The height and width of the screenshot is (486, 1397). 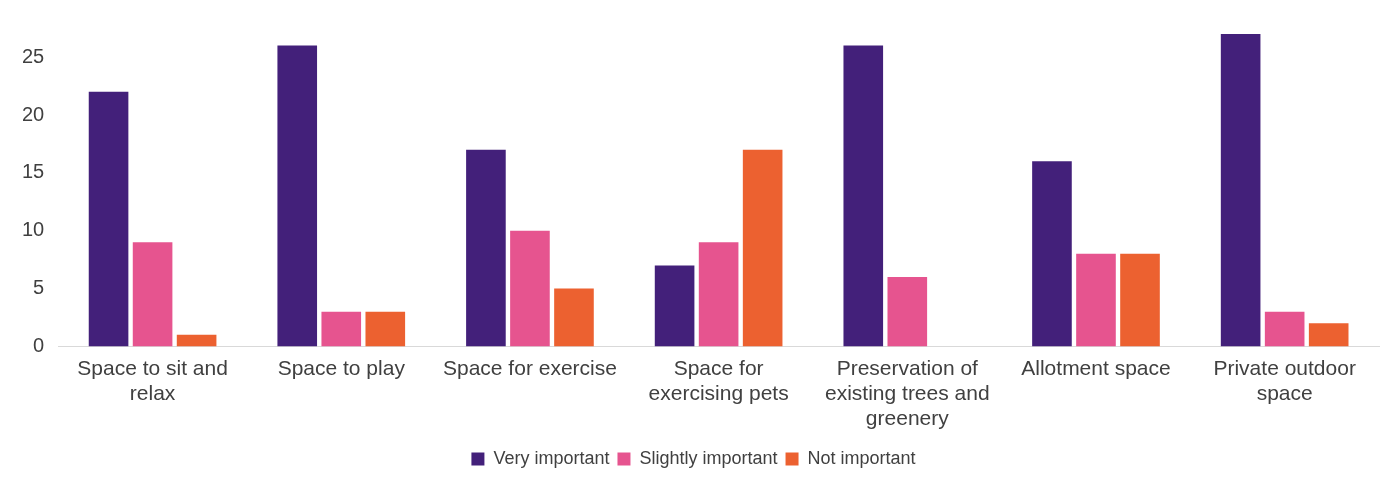 I want to click on y-tick-label: 0, so click(x=39, y=344).